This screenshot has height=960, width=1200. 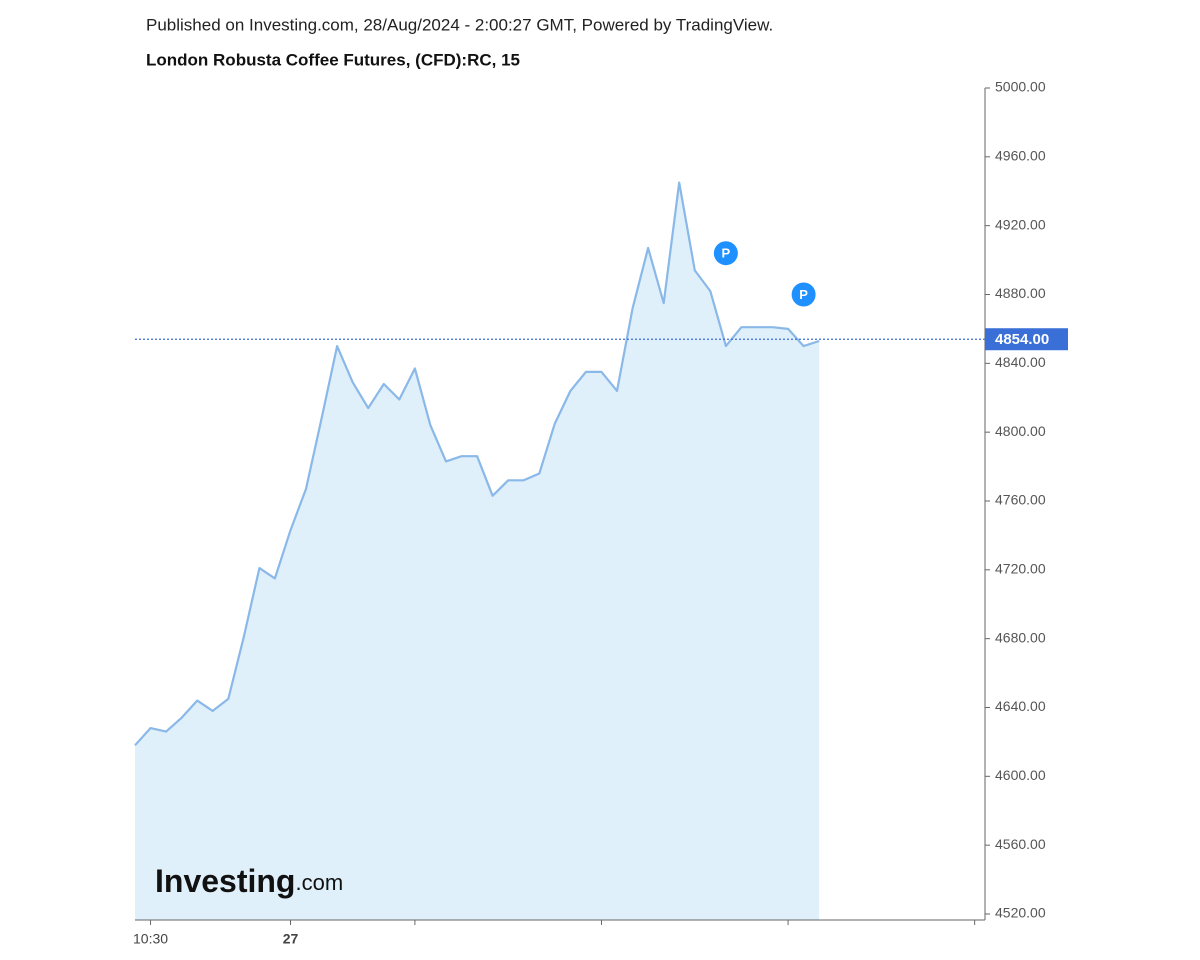 What do you see at coordinates (225, 881) in the screenshot?
I see `watermark-brand: Investing` at bounding box center [225, 881].